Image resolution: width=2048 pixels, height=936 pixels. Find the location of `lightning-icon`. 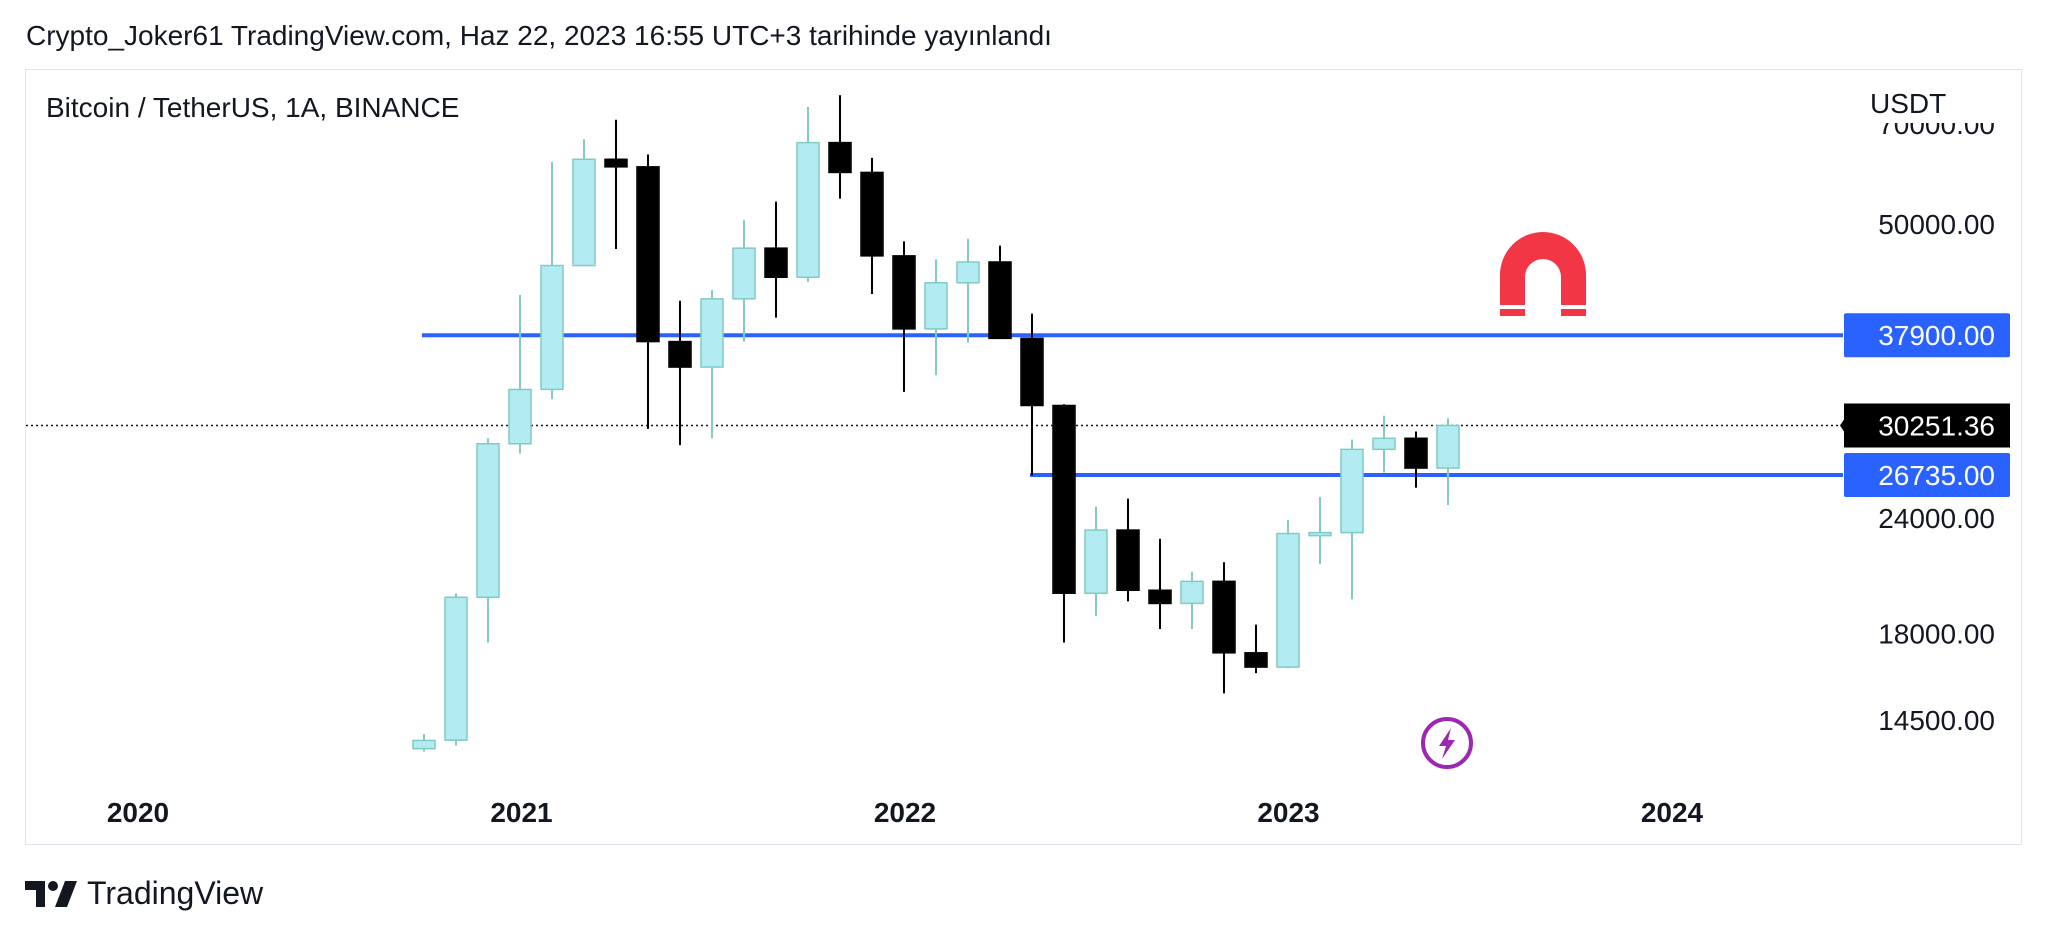

lightning-icon is located at coordinates (1447, 743).